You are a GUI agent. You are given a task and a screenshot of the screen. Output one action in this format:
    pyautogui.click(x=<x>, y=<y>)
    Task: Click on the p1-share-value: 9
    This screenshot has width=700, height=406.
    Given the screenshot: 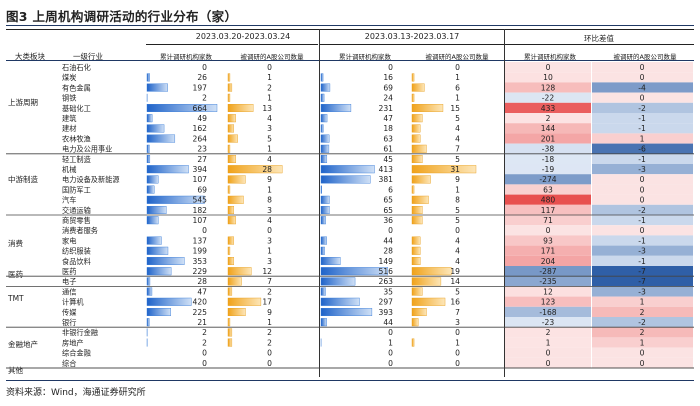 What is the action you would take?
    pyautogui.click(x=269, y=179)
    